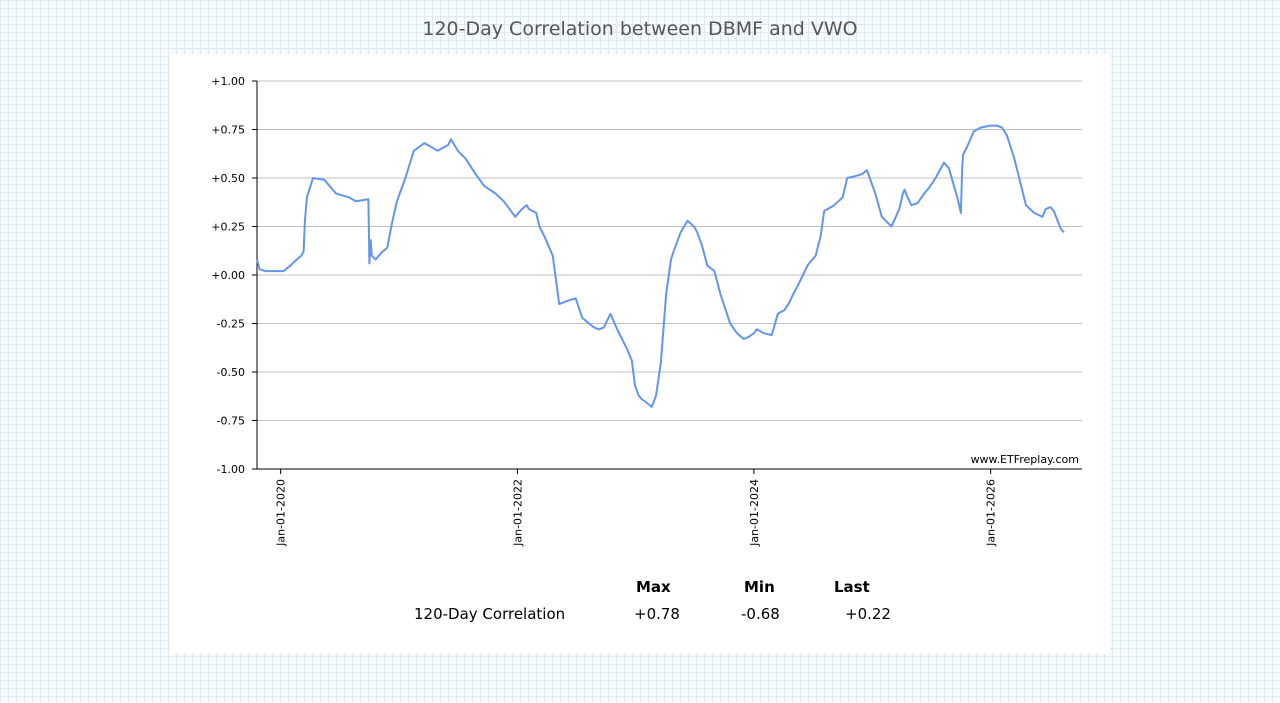  I want to click on x-tick-label: Jan-01-2026, so click(991, 513).